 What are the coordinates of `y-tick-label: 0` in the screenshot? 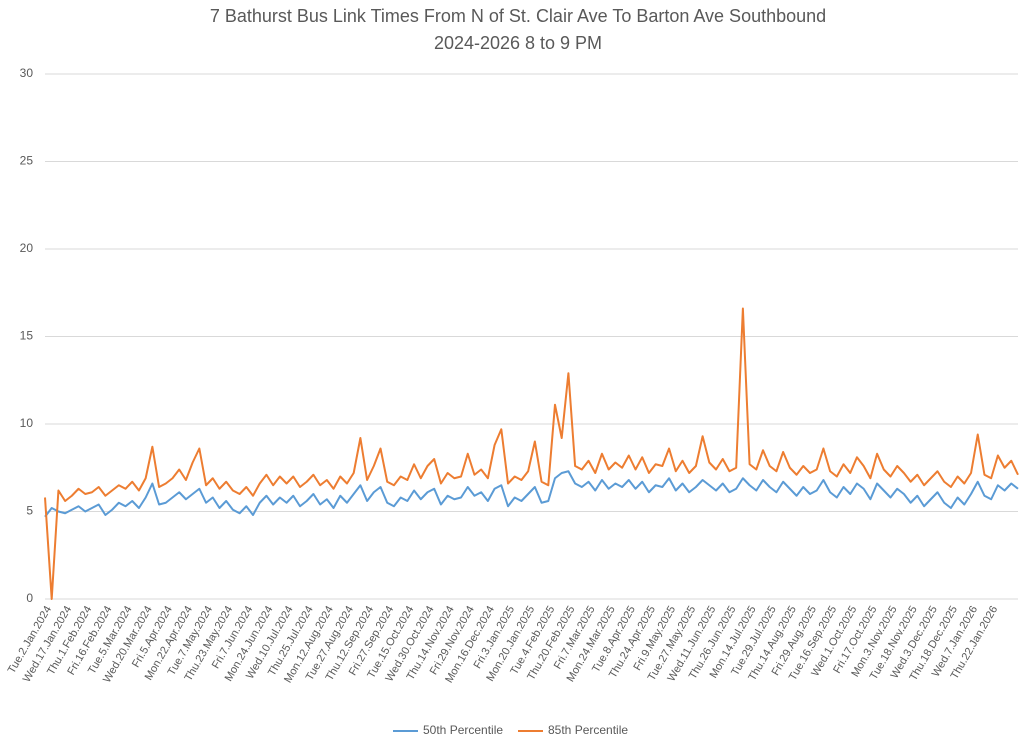 It's located at (29, 598).